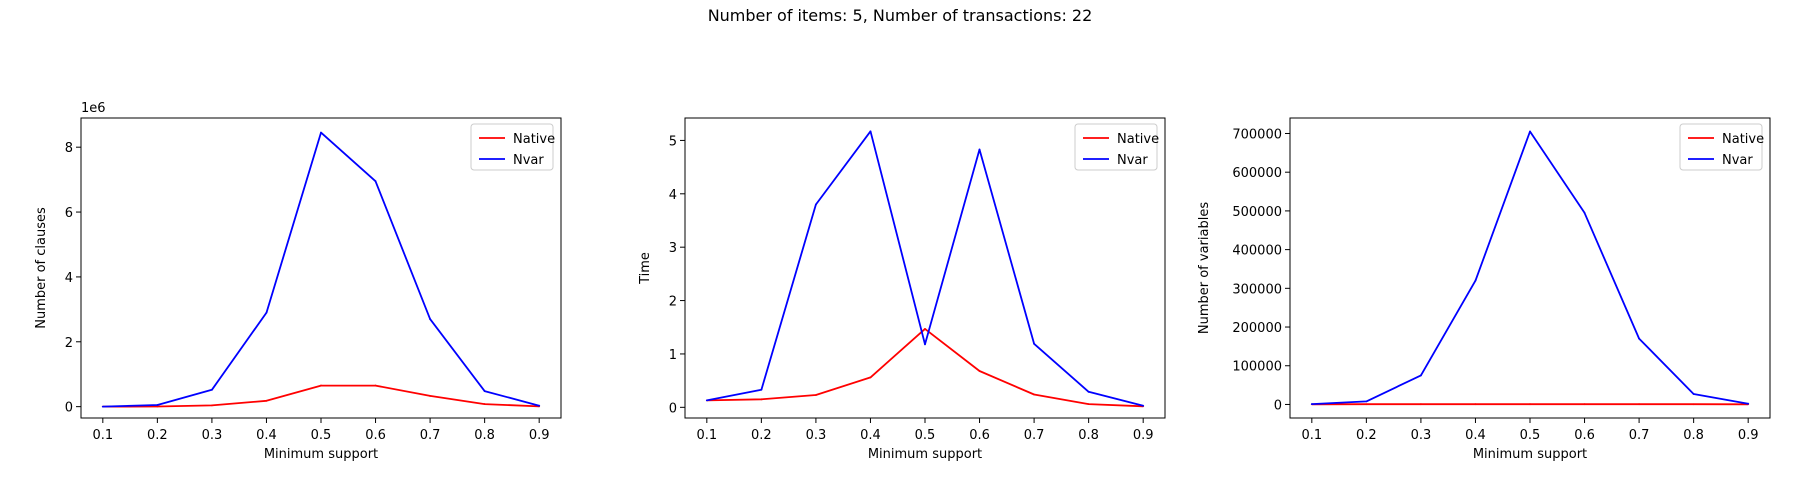 The image size is (1800, 500). I want to click on y-tick-label: 600000, so click(1257, 173).